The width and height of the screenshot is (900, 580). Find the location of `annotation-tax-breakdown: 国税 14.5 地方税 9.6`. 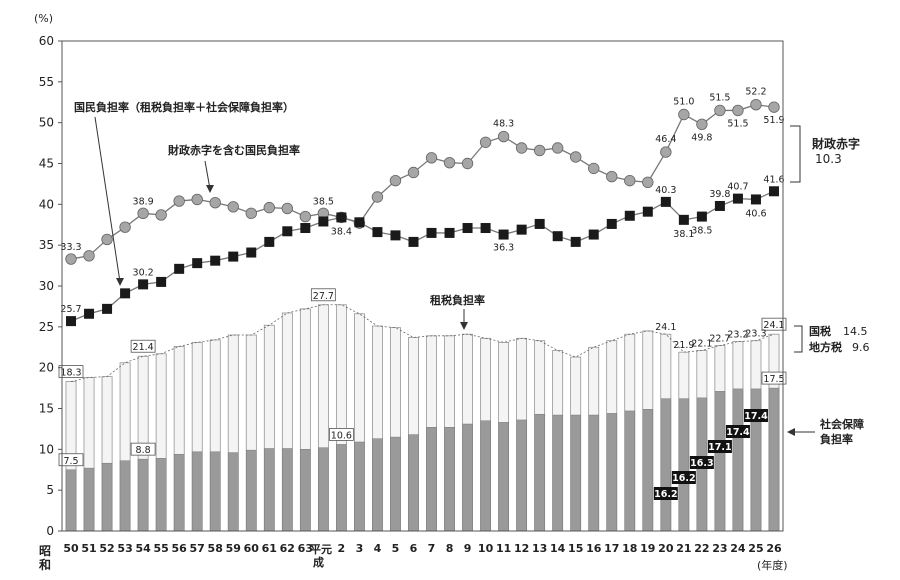

annotation-tax-breakdown: 国税 14.5 地方税 9.6 is located at coordinates (832, 339).